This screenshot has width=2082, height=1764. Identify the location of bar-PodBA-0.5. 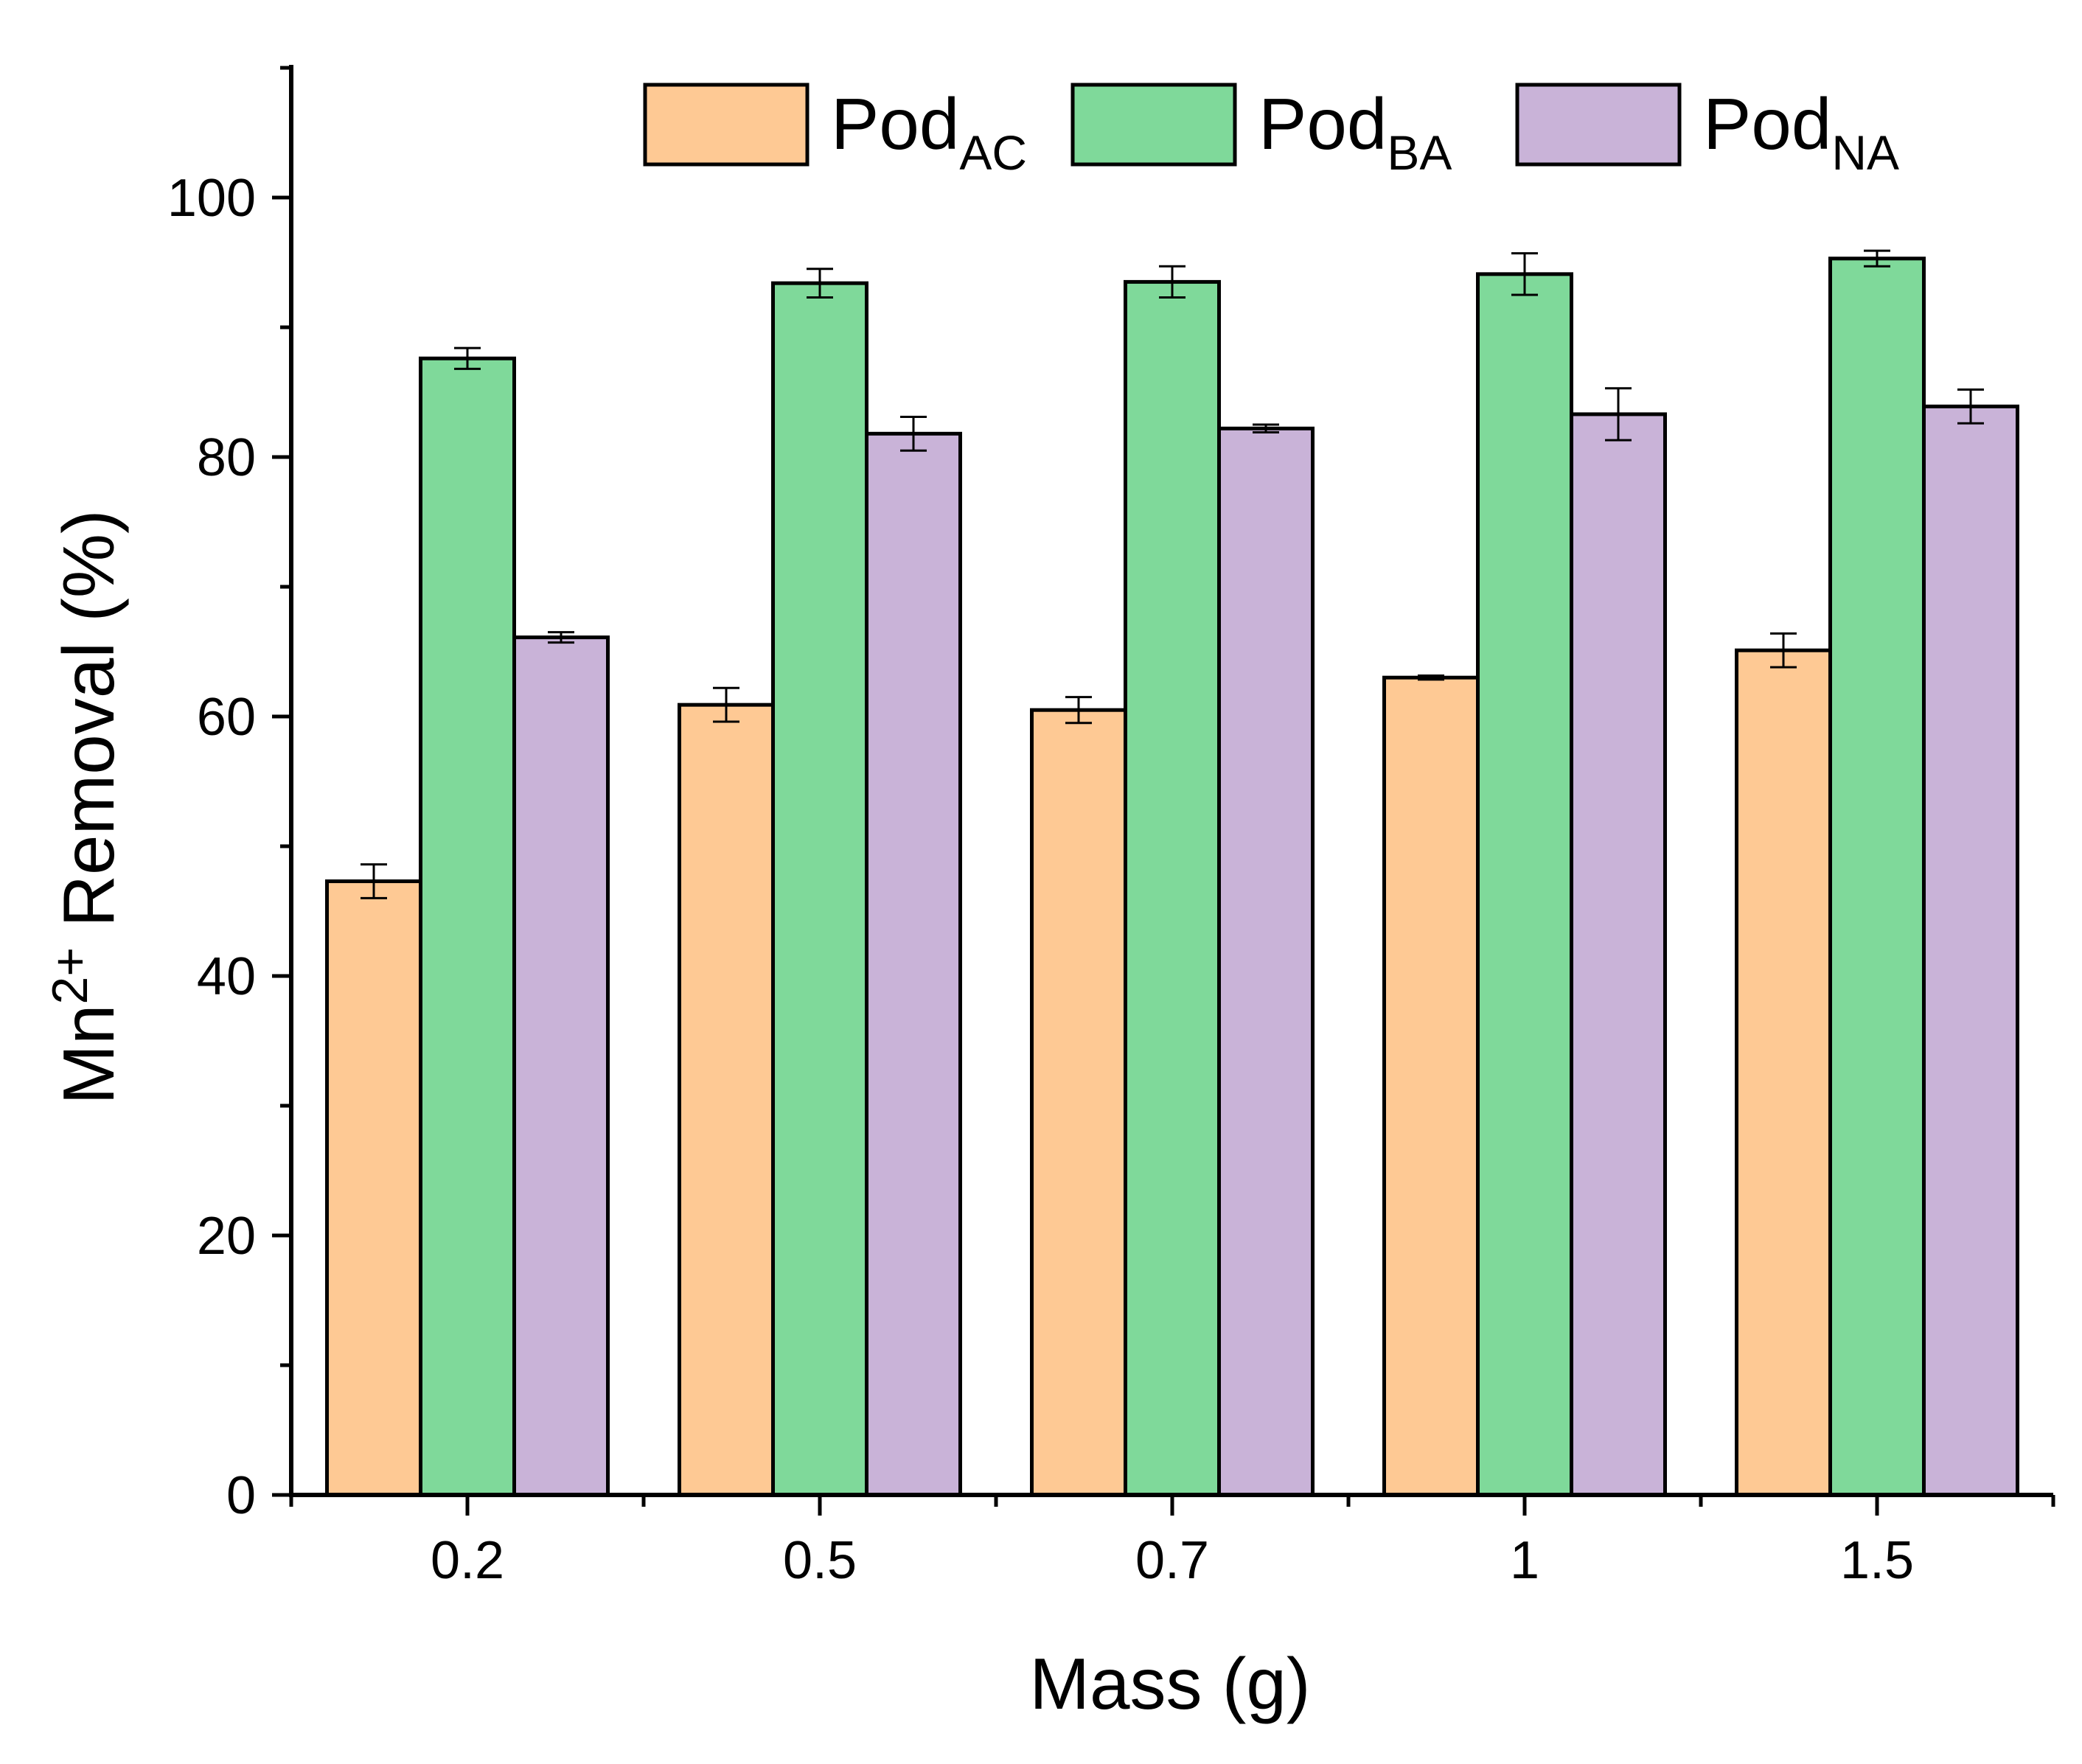
(820, 889).